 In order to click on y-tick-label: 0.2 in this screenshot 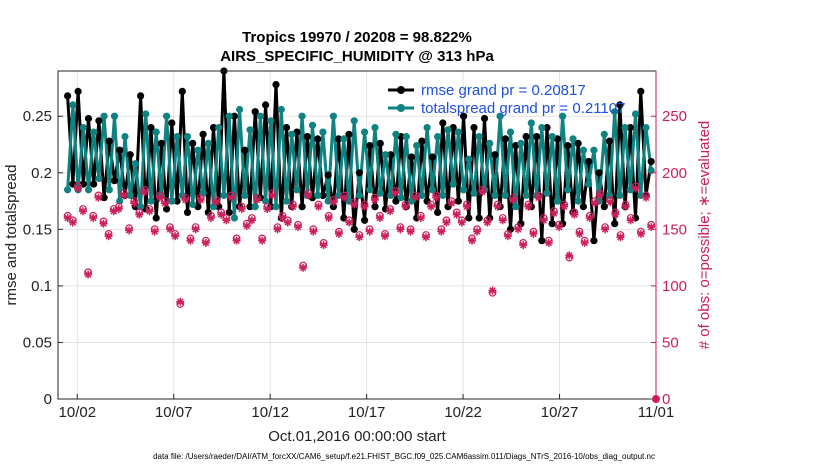, I will do `click(41, 173)`.